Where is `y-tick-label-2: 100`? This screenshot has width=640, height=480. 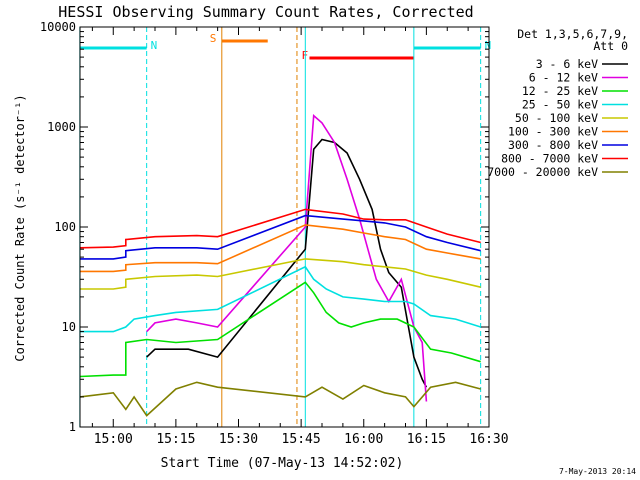 y-tick-label-2: 100 is located at coordinates (65, 227).